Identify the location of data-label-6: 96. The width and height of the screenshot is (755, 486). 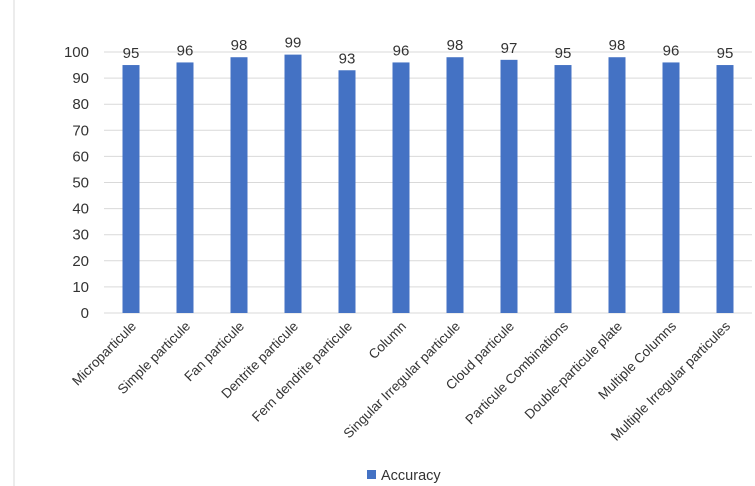
(401, 50).